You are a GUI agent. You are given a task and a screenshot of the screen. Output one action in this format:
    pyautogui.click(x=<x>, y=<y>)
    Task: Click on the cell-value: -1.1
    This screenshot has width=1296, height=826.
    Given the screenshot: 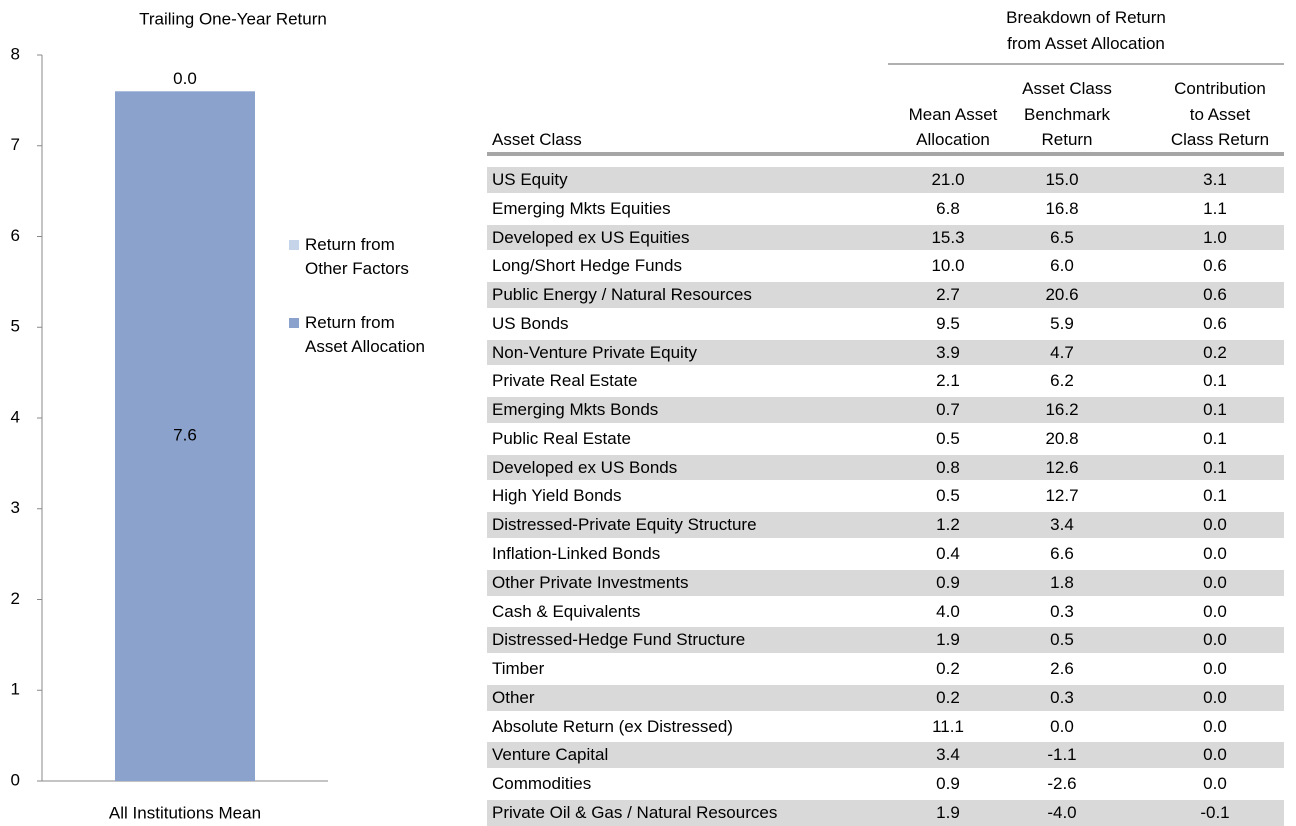 What is the action you would take?
    pyautogui.click(x=1062, y=755)
    